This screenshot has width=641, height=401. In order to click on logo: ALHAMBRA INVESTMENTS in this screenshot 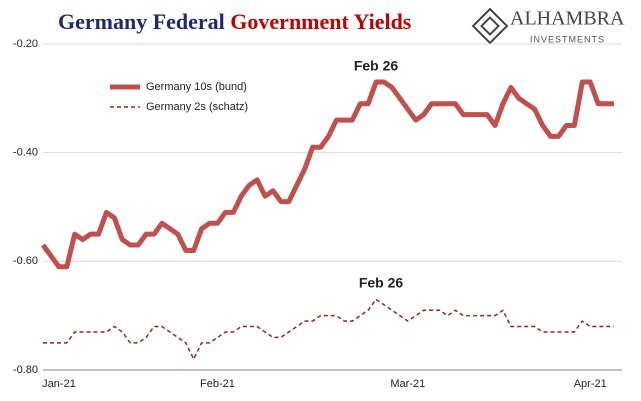, I will do `click(548, 26)`.